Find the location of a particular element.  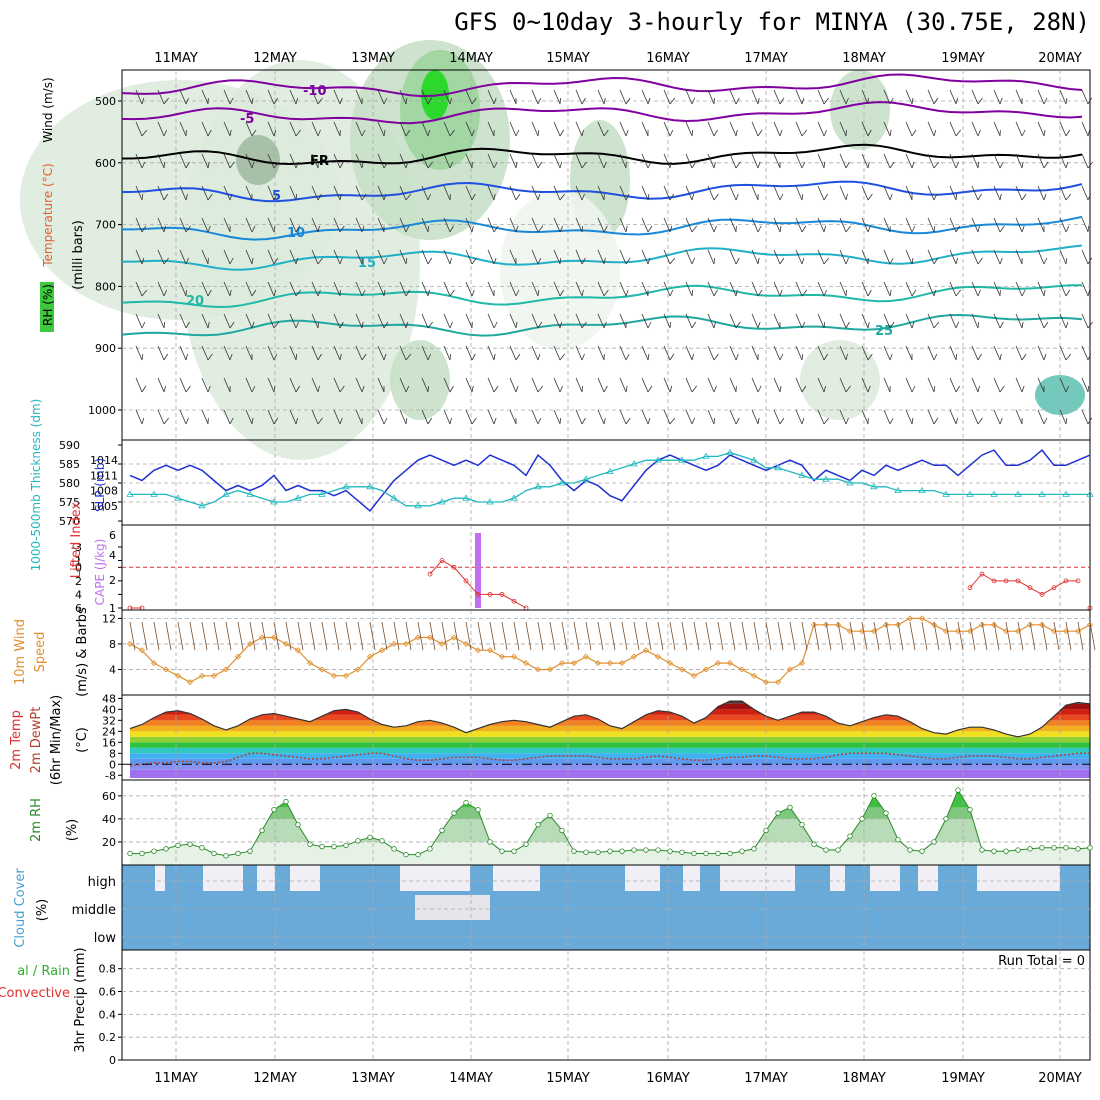

rh-shading is located at coordinates (420, 380).